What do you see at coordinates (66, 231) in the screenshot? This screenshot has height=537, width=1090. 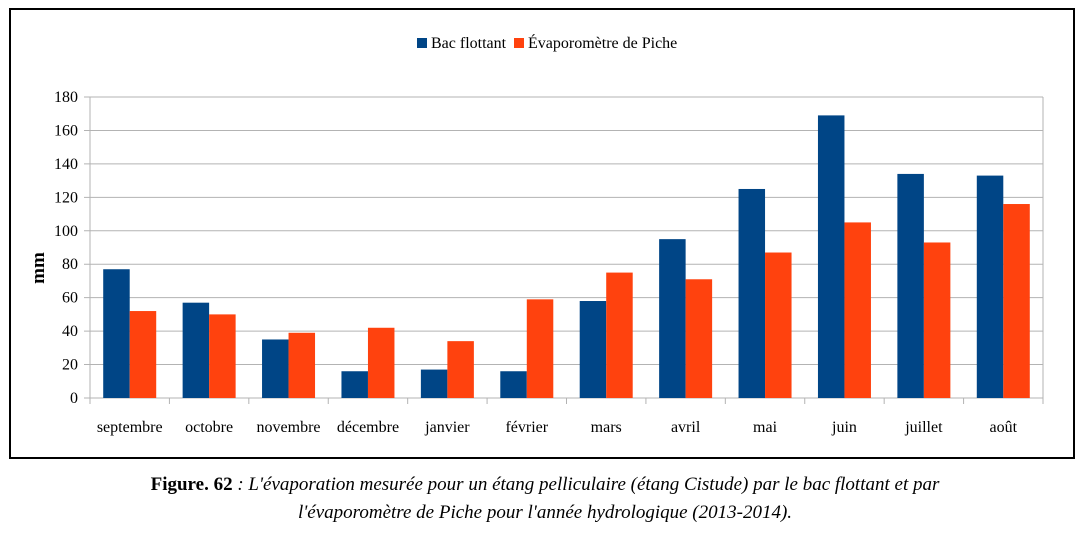 I see `y-tick-label: 100` at bounding box center [66, 231].